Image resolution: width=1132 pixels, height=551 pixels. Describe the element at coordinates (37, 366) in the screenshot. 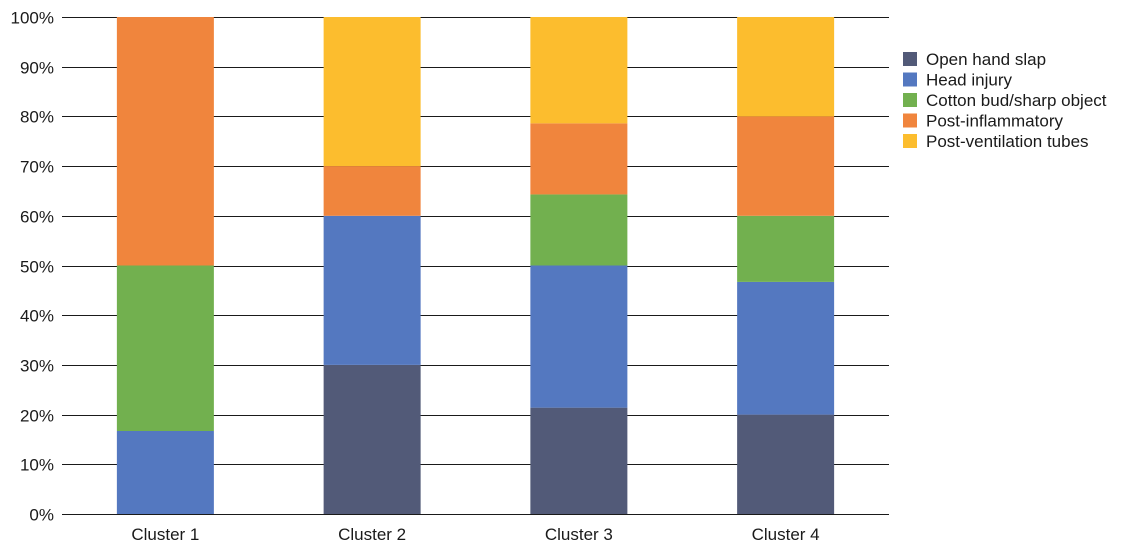

I see `y-tick-label: 30%` at that location.